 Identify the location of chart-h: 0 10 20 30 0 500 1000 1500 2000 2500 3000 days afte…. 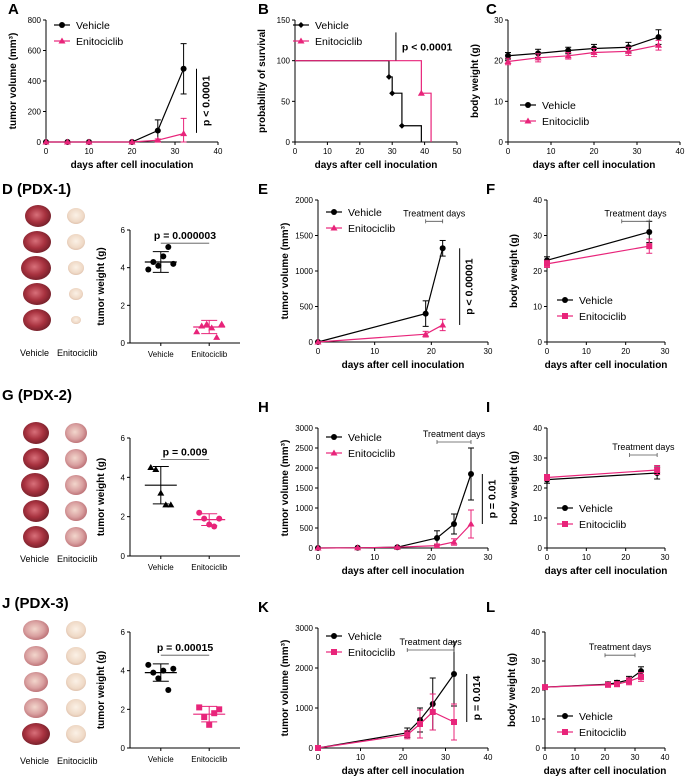
(389, 500).